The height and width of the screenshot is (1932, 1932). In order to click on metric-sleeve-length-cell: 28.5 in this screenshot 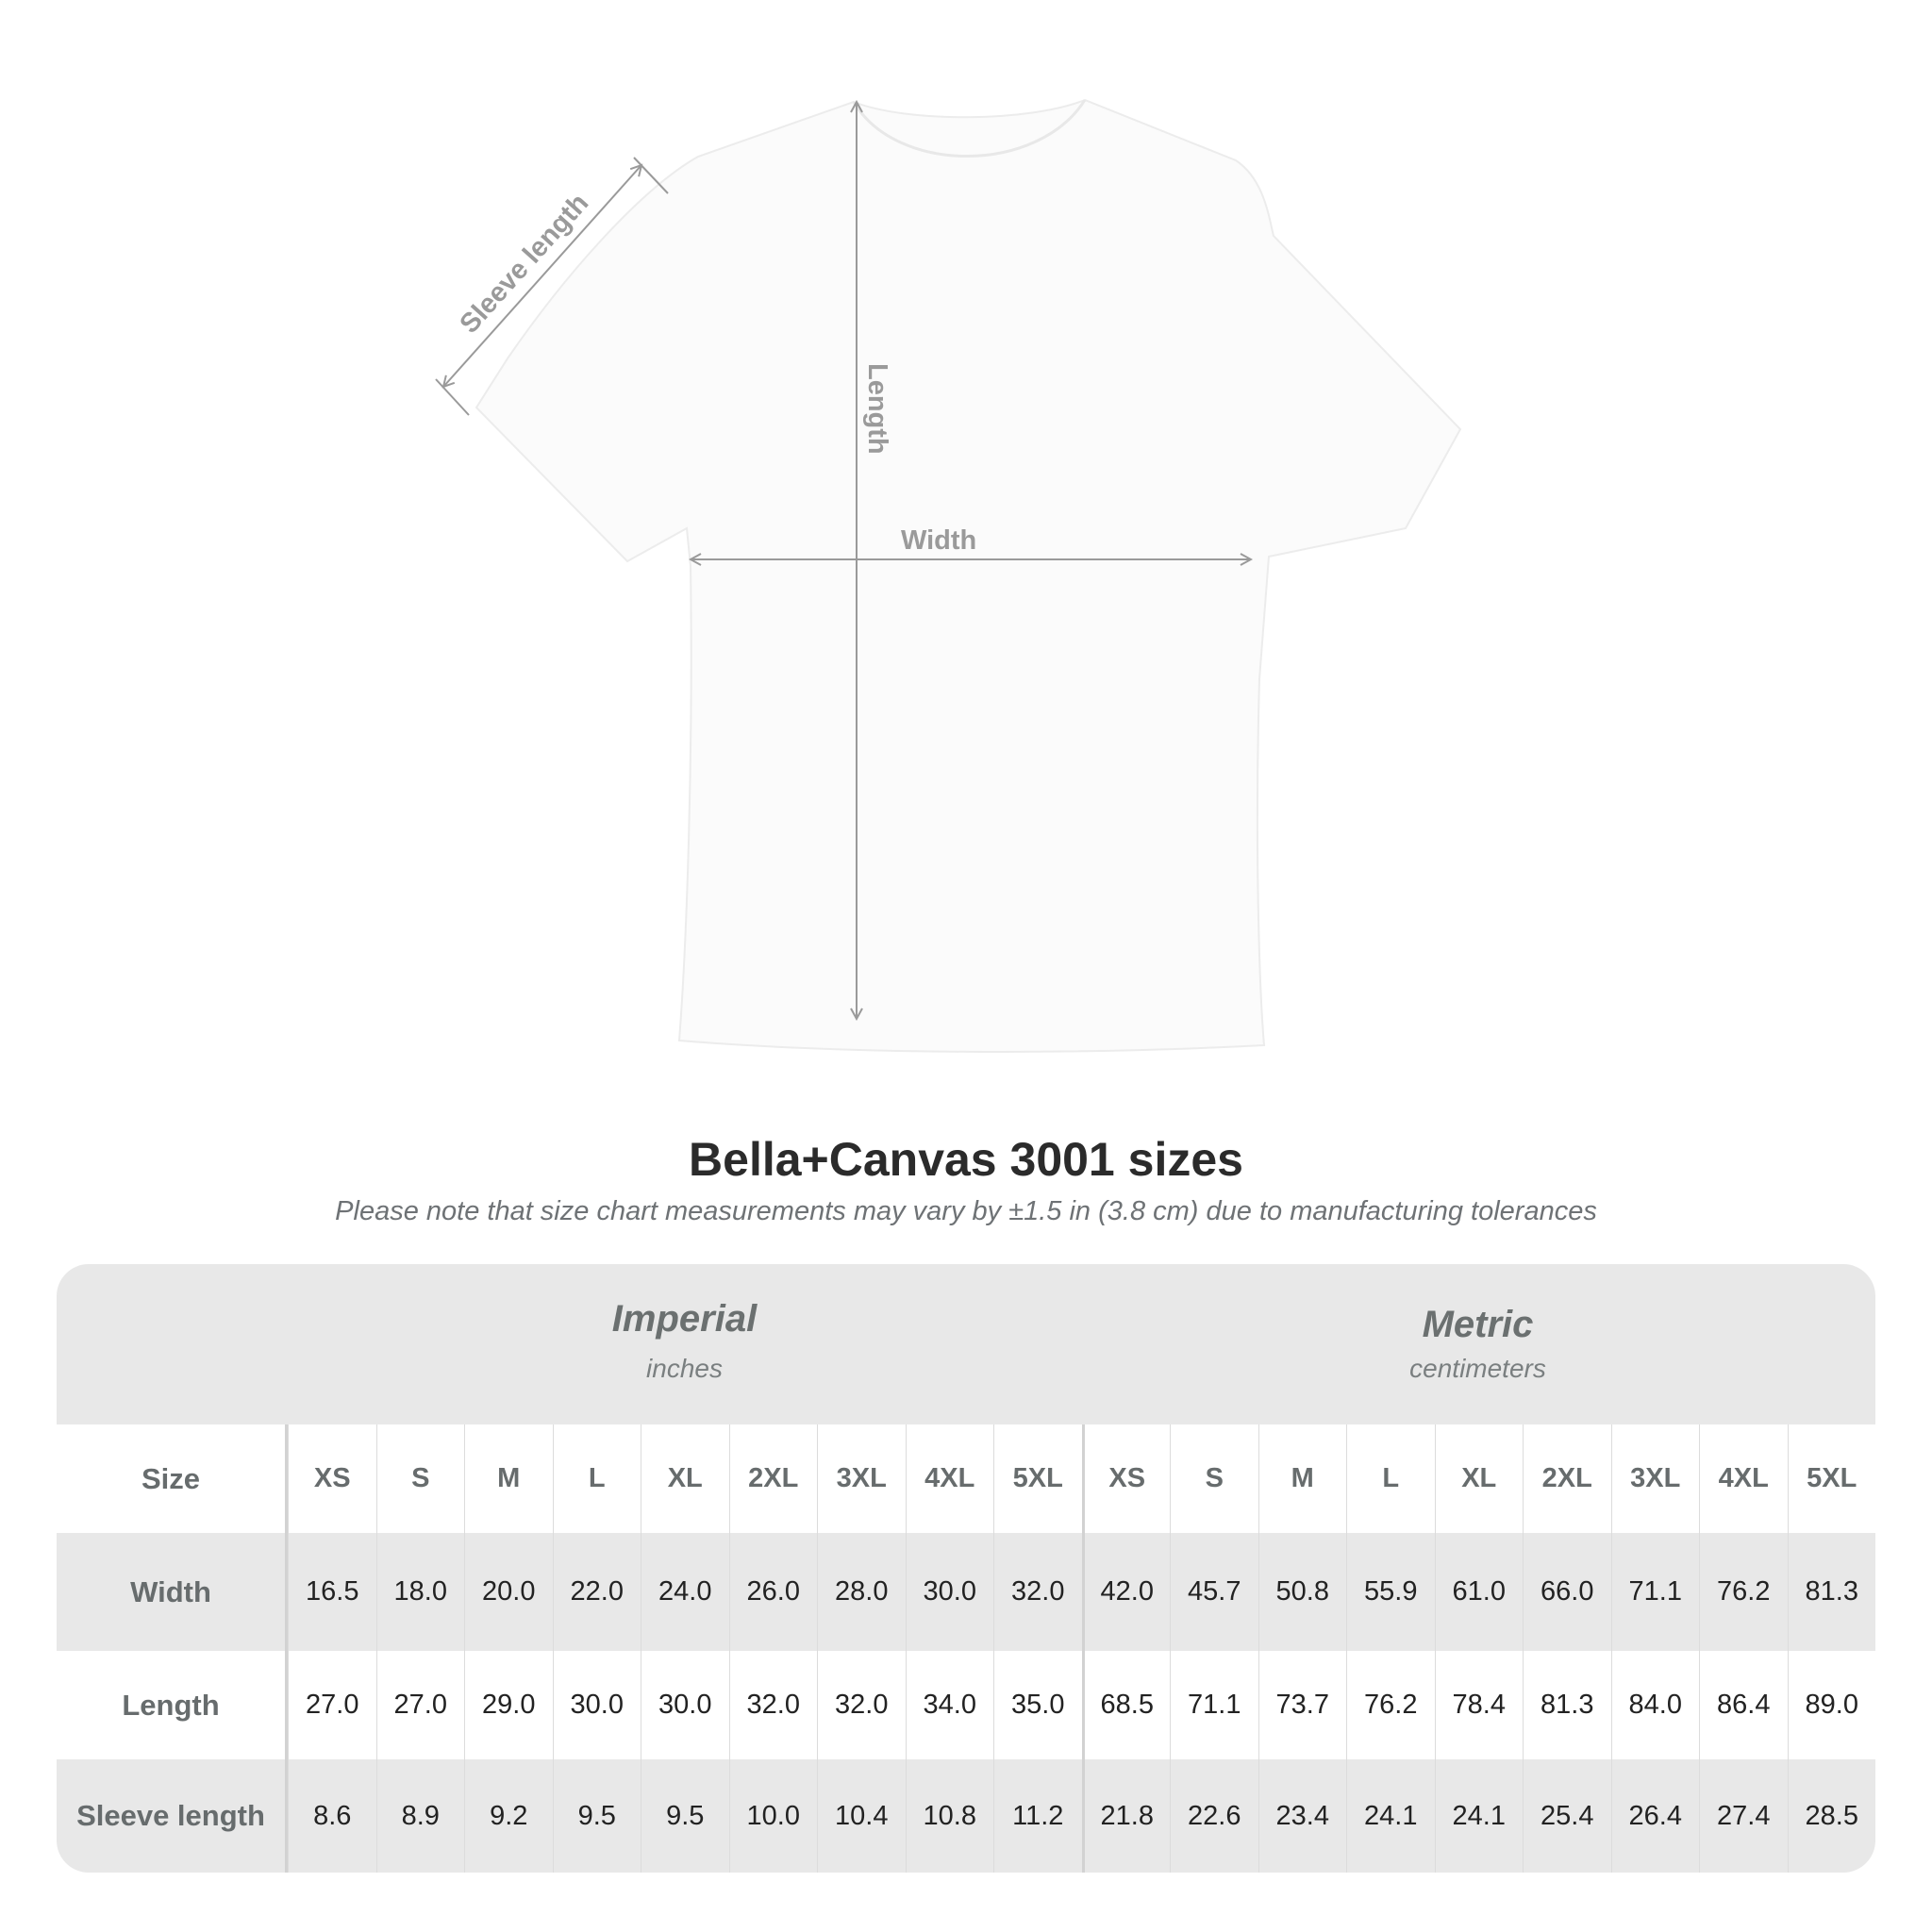, I will do `click(1831, 1816)`.